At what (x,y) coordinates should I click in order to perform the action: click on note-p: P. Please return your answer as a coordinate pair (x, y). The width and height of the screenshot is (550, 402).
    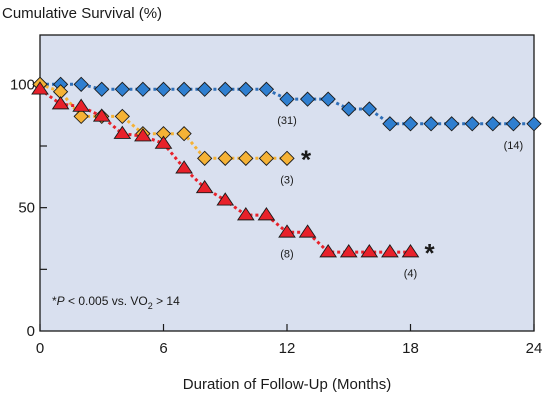
    Looking at the image, I should click on (61, 301).